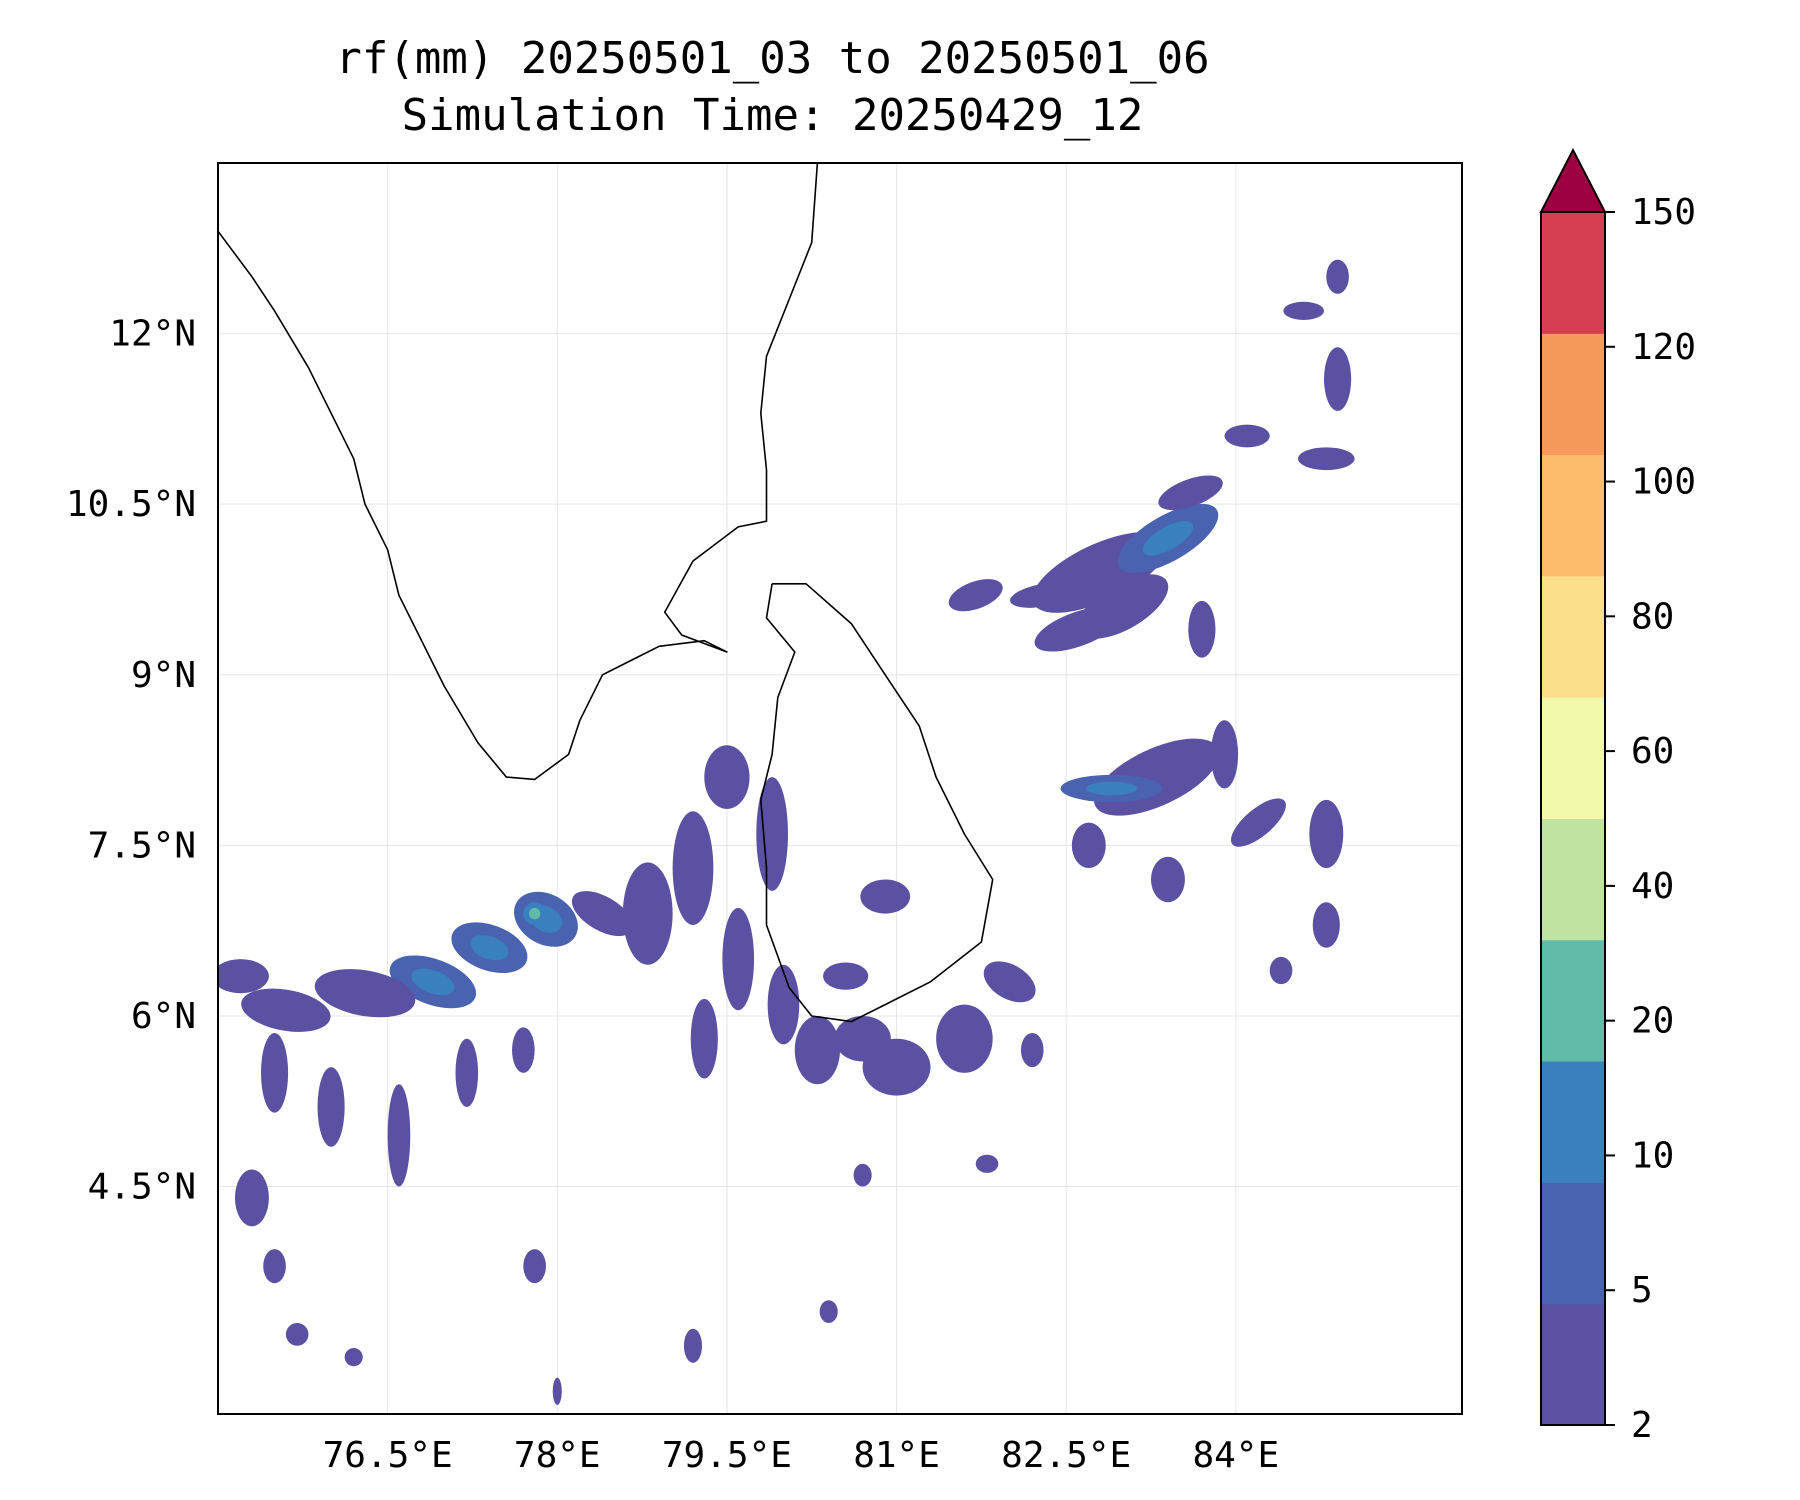  I want to click on title-line-2: Simulation Time: 20250429_12, so click(772, 115).